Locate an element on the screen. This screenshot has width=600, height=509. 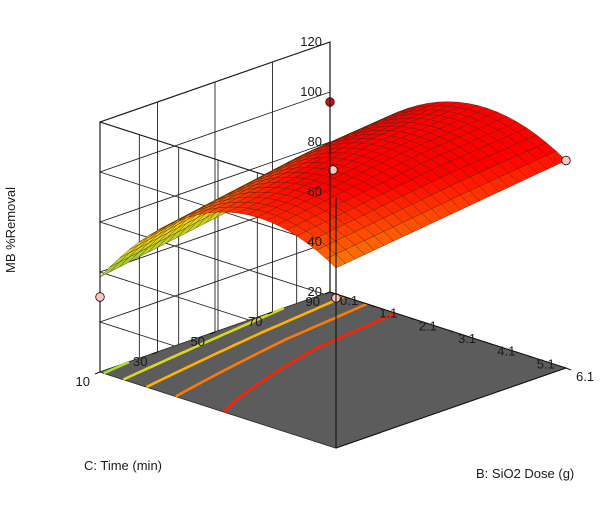
y-tick-label: 90 is located at coordinates (313, 301).